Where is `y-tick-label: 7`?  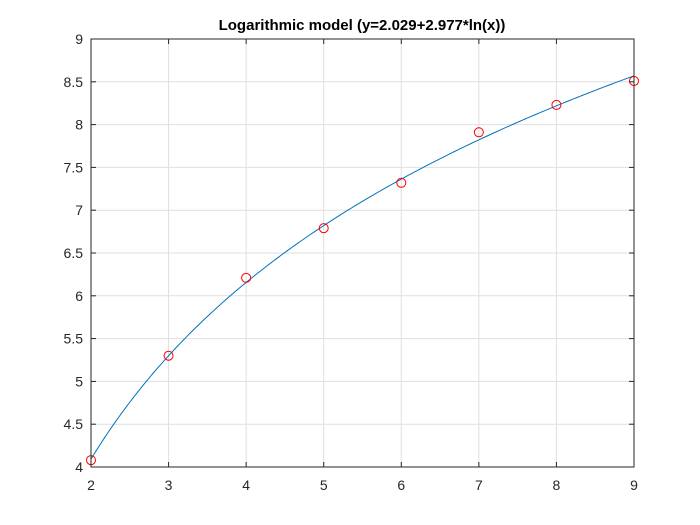 y-tick-label: 7 is located at coordinates (79, 210).